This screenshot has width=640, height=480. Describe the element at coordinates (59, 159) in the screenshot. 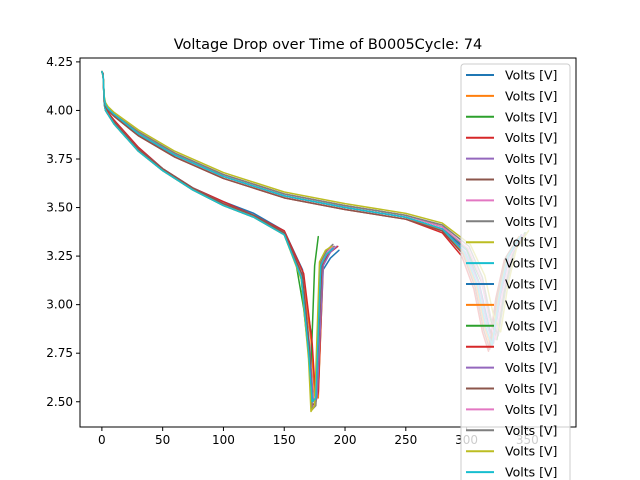

I see `y-tick-label: 3.75` at that location.